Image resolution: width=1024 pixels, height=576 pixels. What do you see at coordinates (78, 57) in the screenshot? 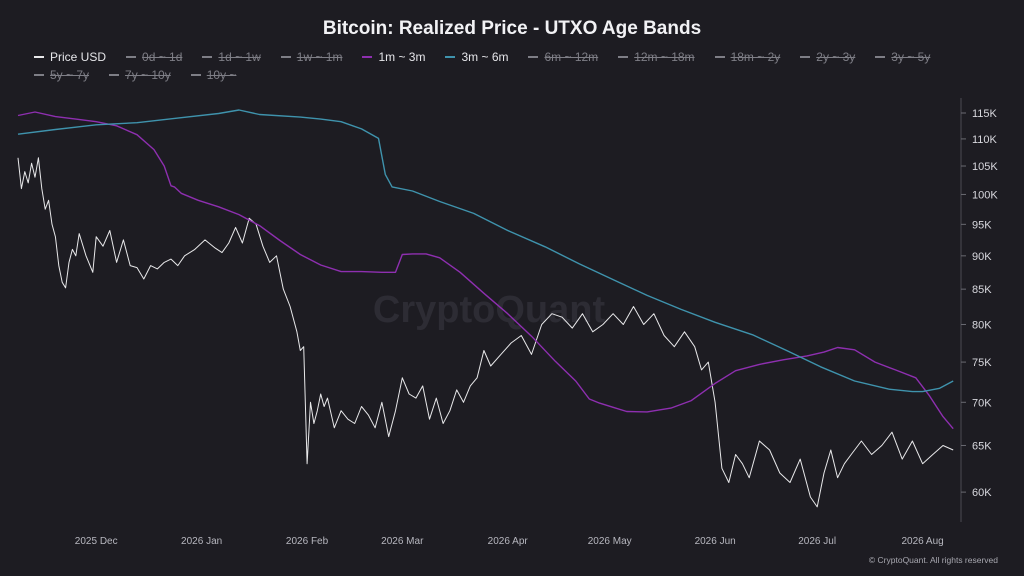
I see `legend-label: Price USD` at bounding box center [78, 57].